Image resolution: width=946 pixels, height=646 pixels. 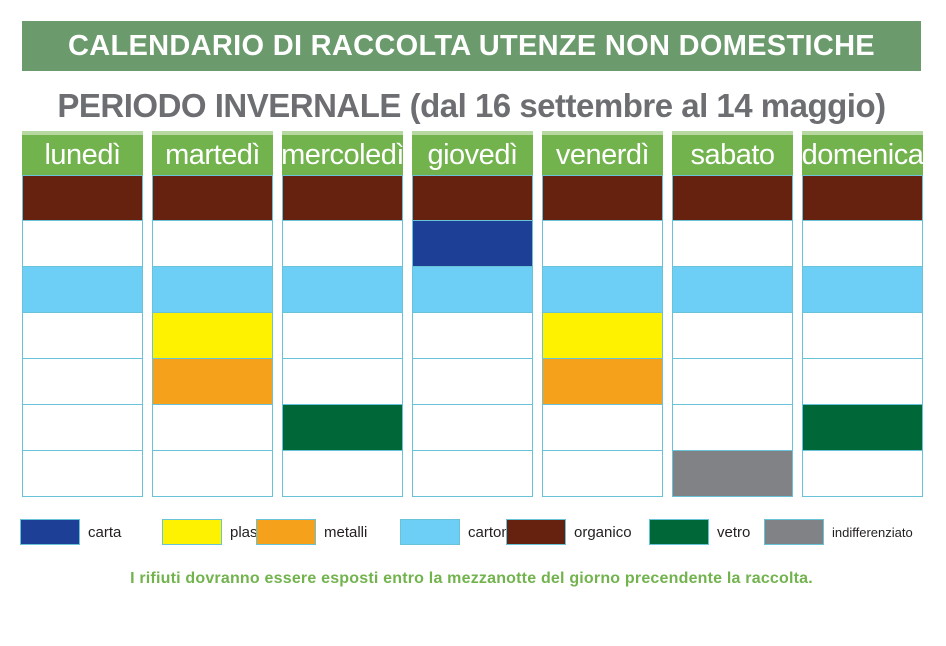 I want to click on legend-label: vetro, so click(x=734, y=532).